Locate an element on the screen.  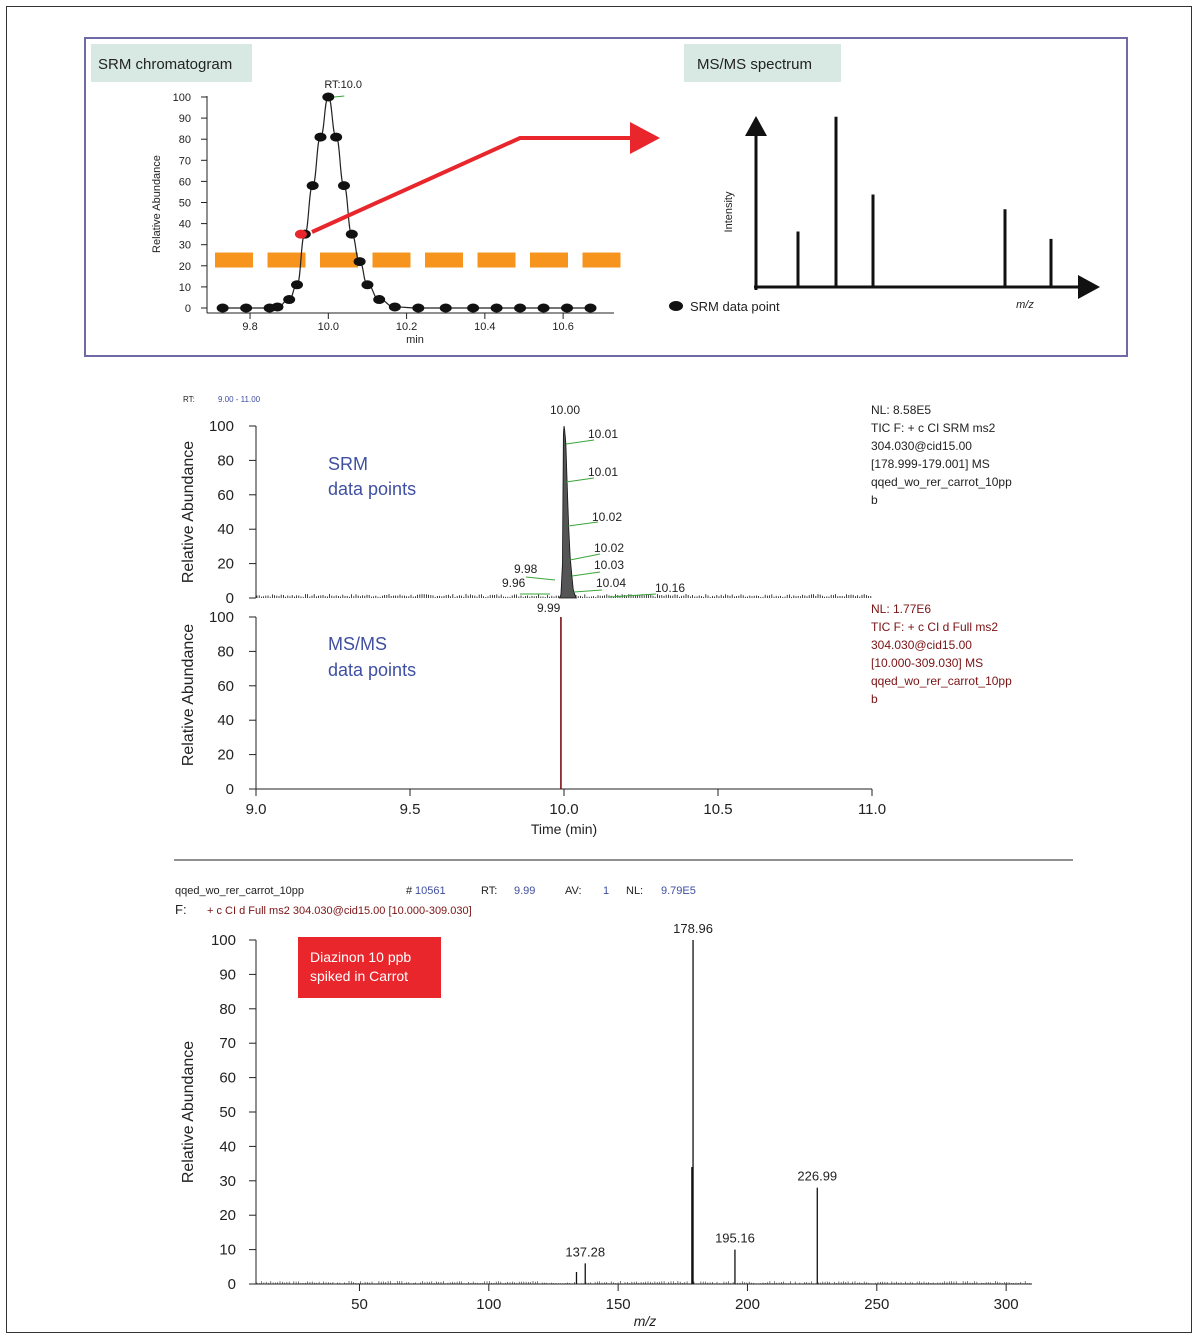
srm-panel-title: SRM is located at coordinates (348, 464).